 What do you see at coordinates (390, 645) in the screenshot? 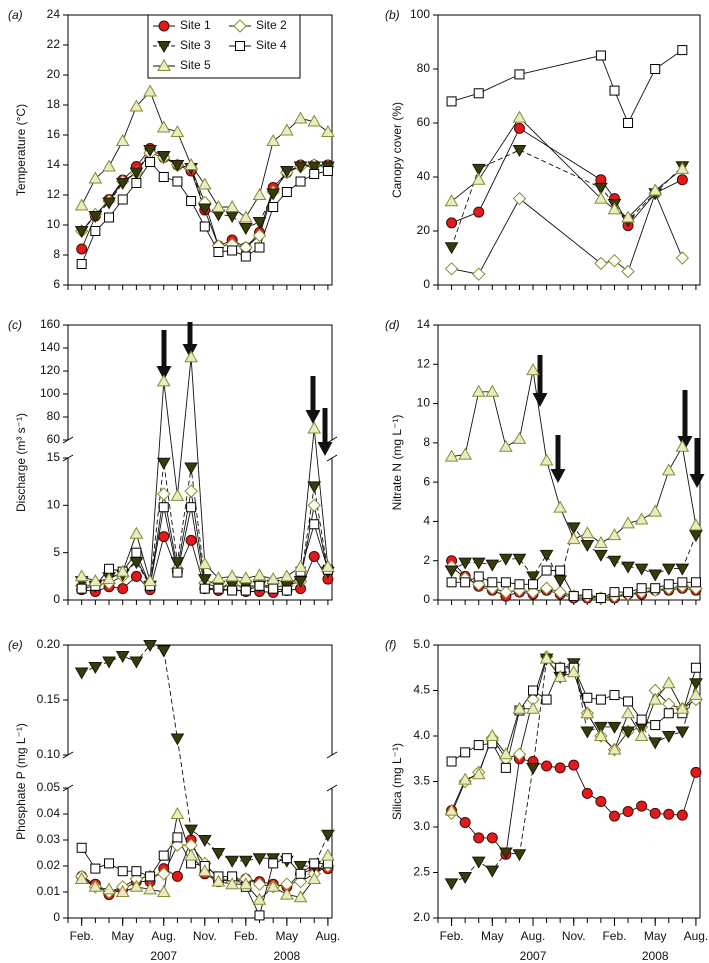
I see `panel-label: (f)` at bounding box center [390, 645].